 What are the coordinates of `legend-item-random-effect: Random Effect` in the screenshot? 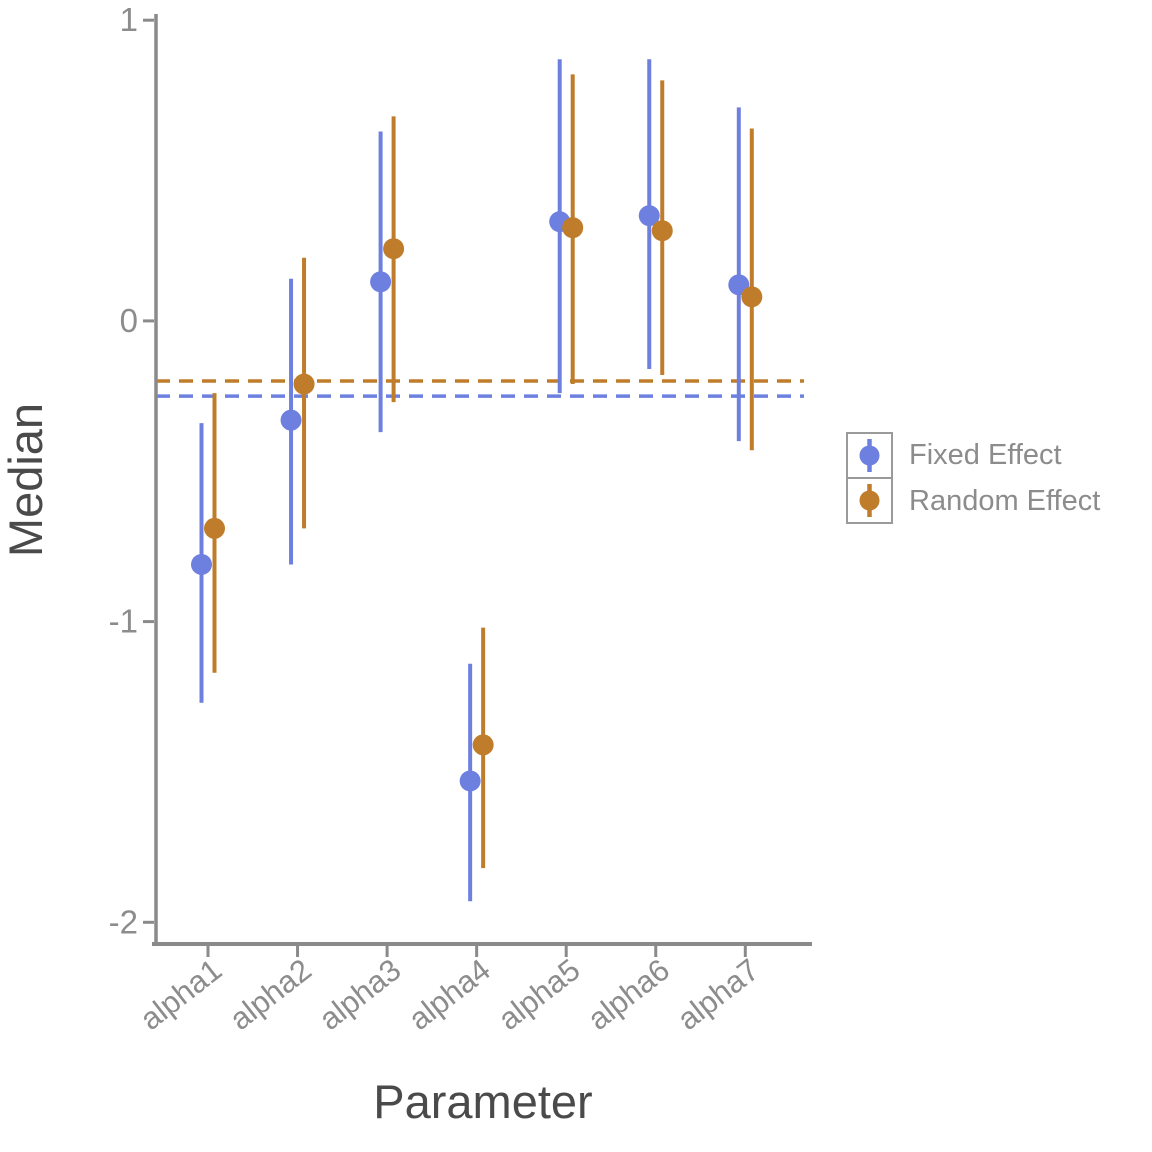 It's located at (973, 500).